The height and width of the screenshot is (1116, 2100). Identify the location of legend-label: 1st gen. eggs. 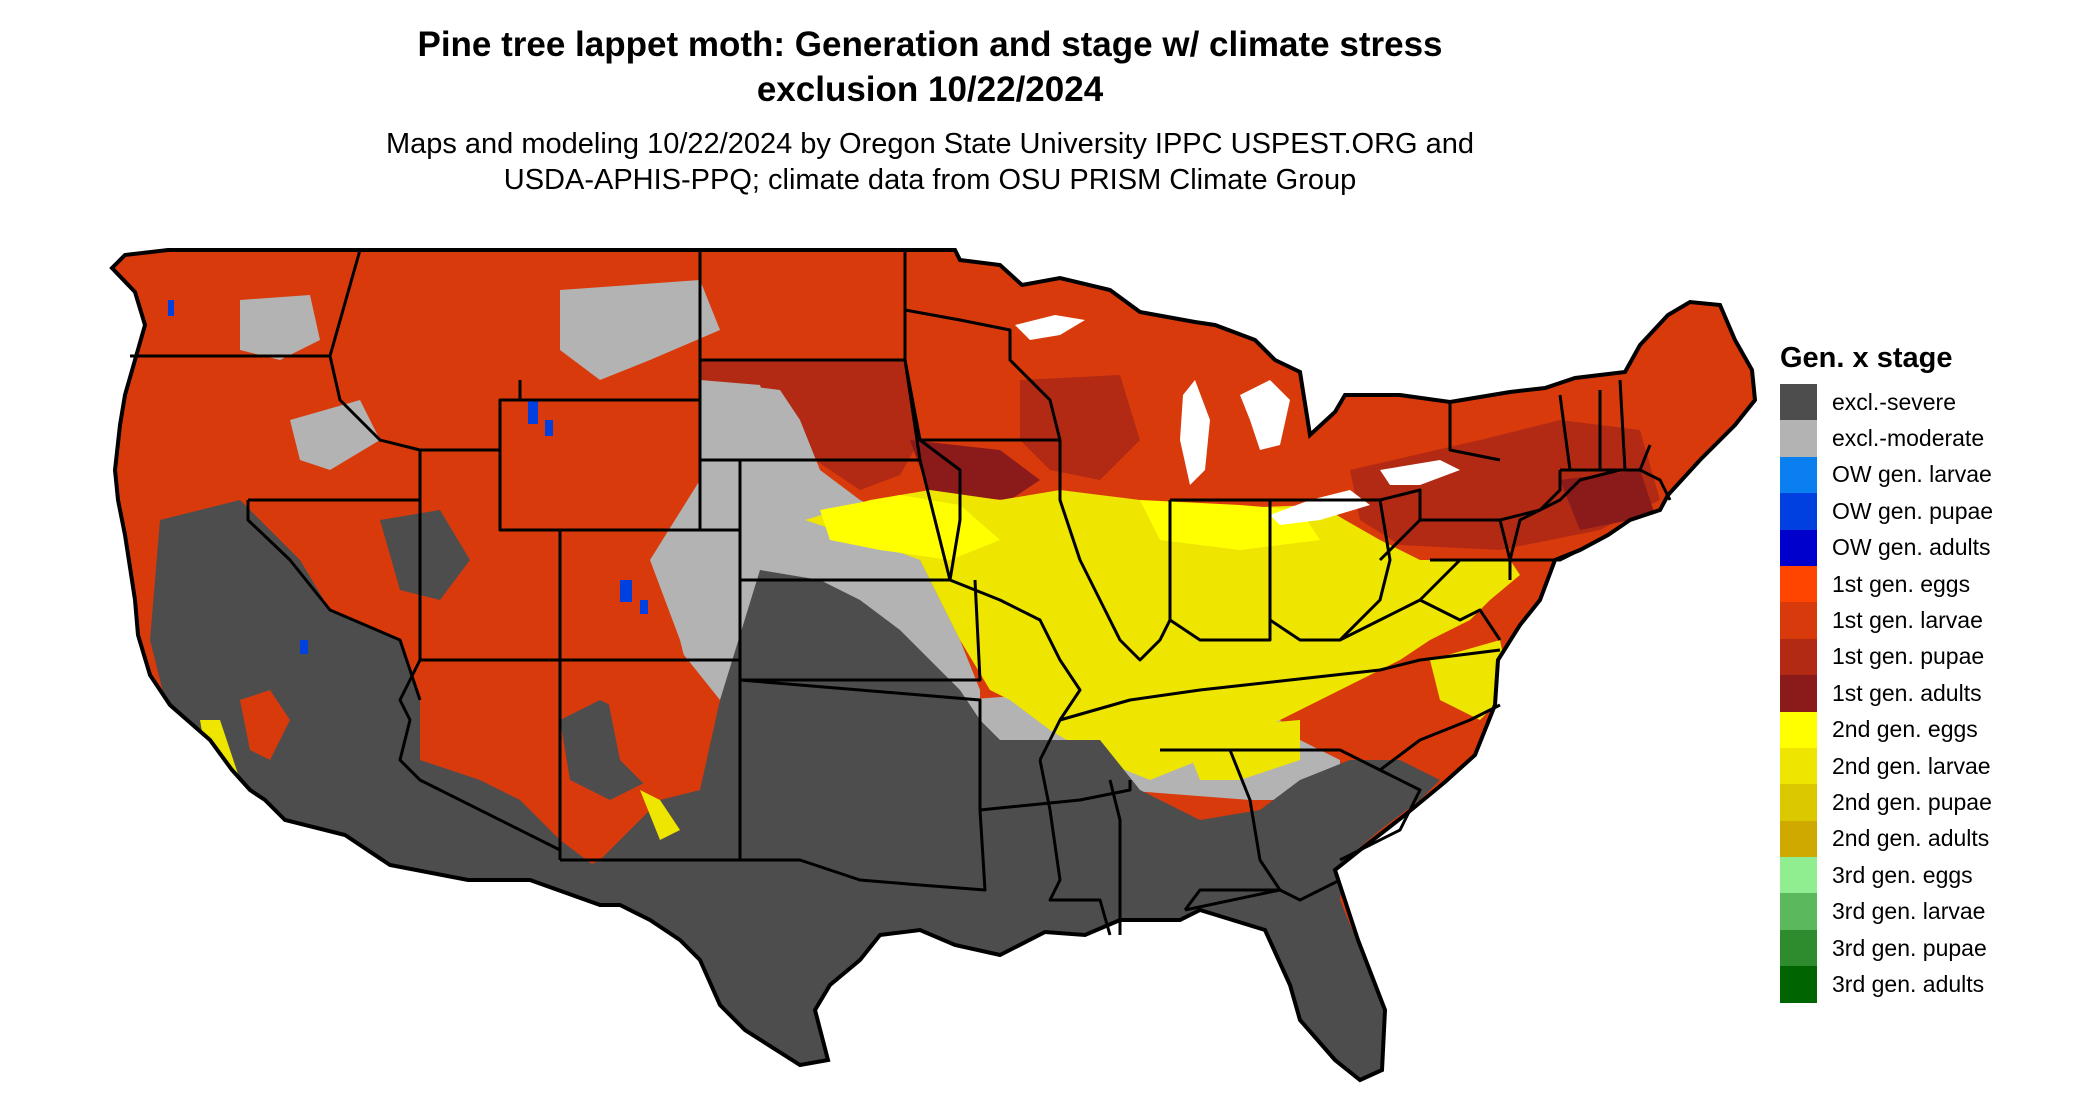
(1901, 583).